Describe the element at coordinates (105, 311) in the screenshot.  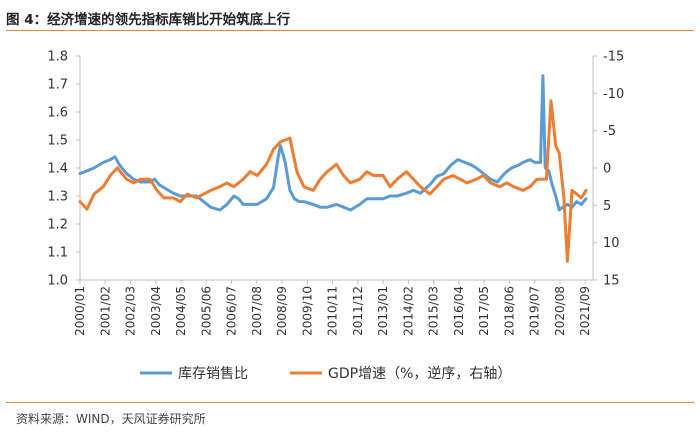
I see `x-tick-label: 2001/02` at that location.